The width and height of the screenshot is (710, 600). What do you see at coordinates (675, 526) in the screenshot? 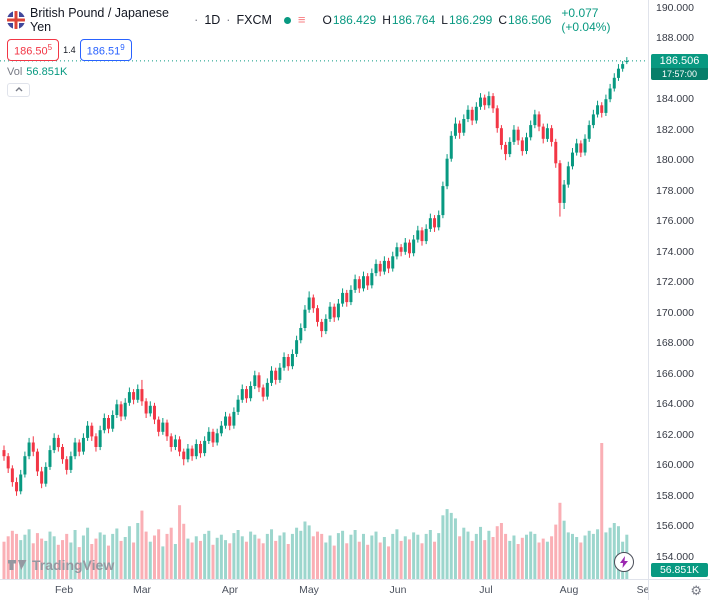
I see `price-tick: 156.000` at bounding box center [675, 526].